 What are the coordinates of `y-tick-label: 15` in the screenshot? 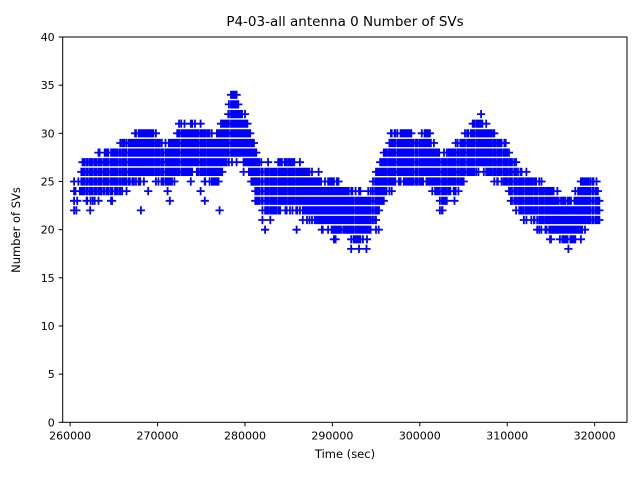 It's located at (48, 278).